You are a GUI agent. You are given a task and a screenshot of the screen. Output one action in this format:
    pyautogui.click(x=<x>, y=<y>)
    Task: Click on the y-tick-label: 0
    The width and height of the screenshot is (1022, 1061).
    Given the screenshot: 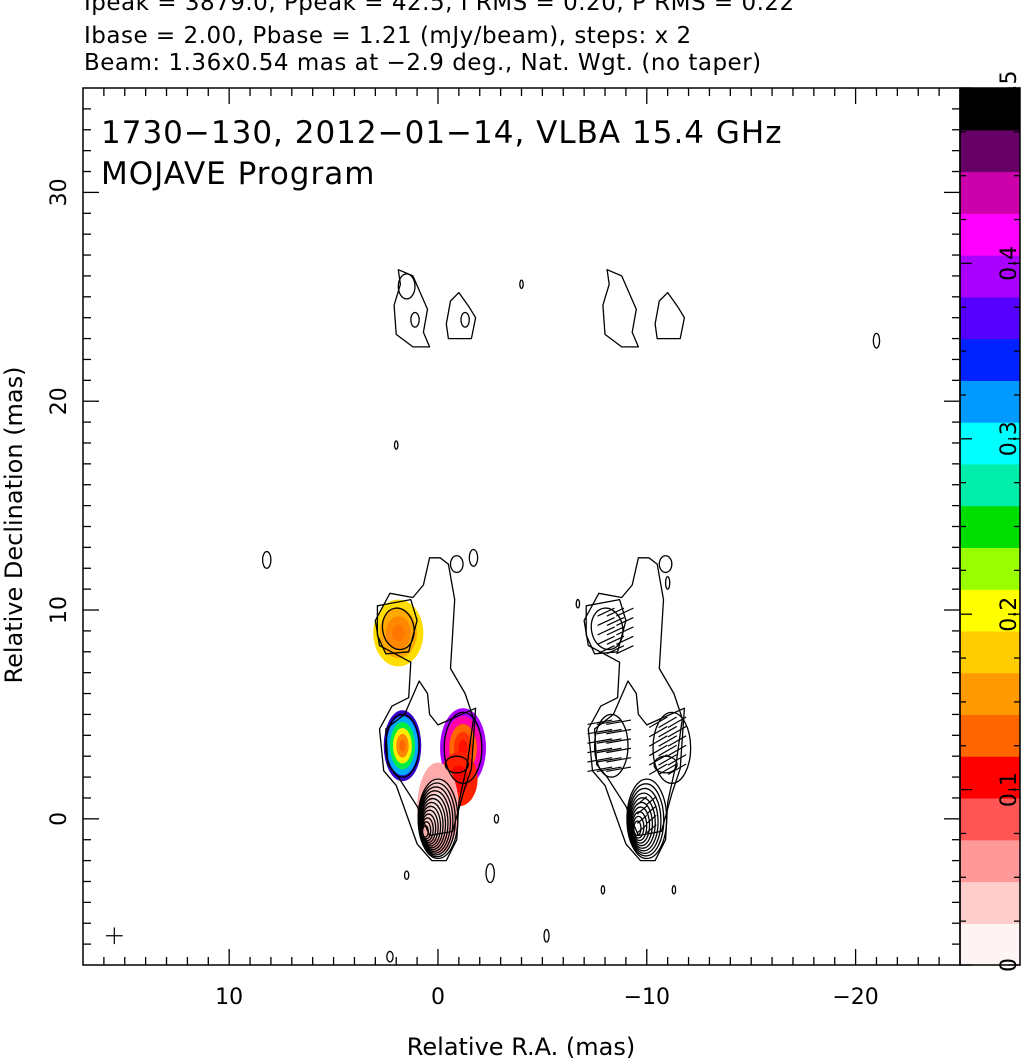 What is the action you would take?
    pyautogui.click(x=59, y=819)
    